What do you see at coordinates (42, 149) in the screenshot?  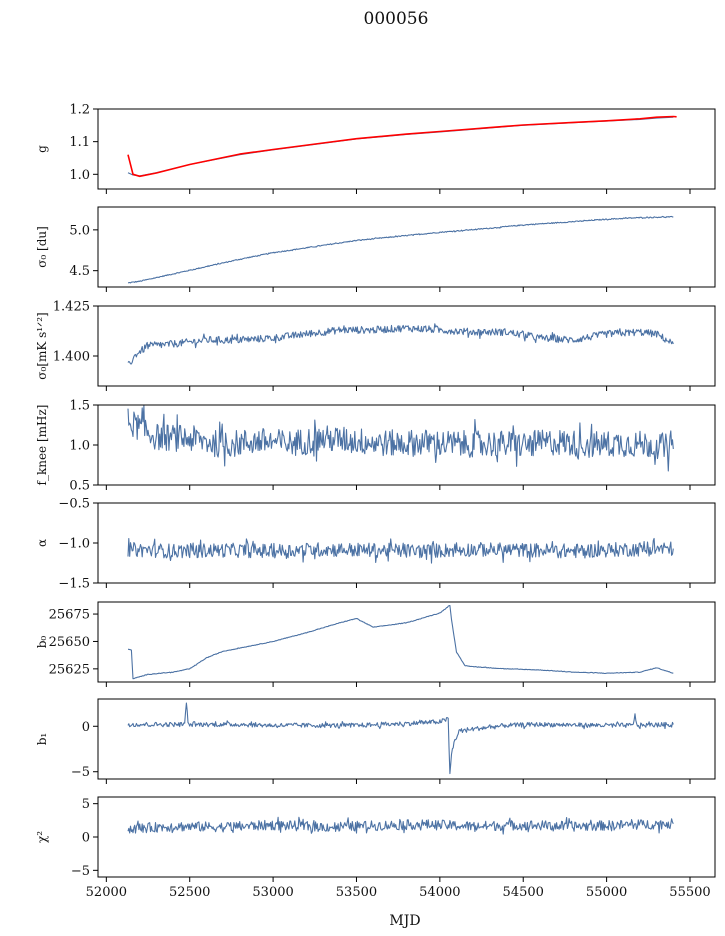 I see `ylabel-g: g` at bounding box center [42, 149].